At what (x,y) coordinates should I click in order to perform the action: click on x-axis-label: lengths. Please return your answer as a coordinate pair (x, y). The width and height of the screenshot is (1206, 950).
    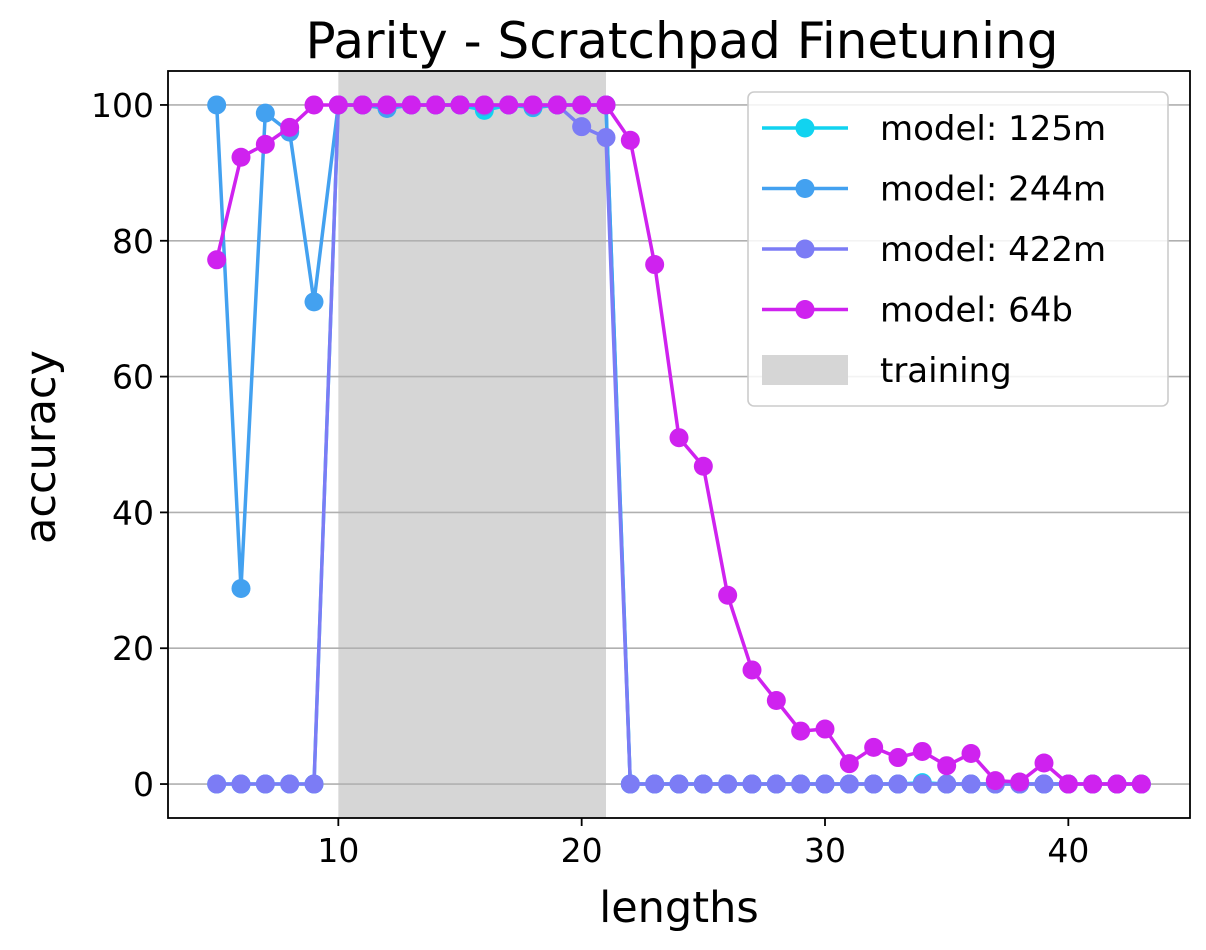
    Looking at the image, I should click on (678, 908).